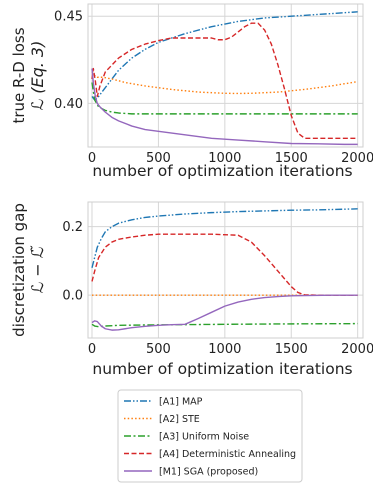  Describe the element at coordinates (204, 437) in the screenshot. I see `legend-label-a3: [A3] Uniform Noise` at that location.